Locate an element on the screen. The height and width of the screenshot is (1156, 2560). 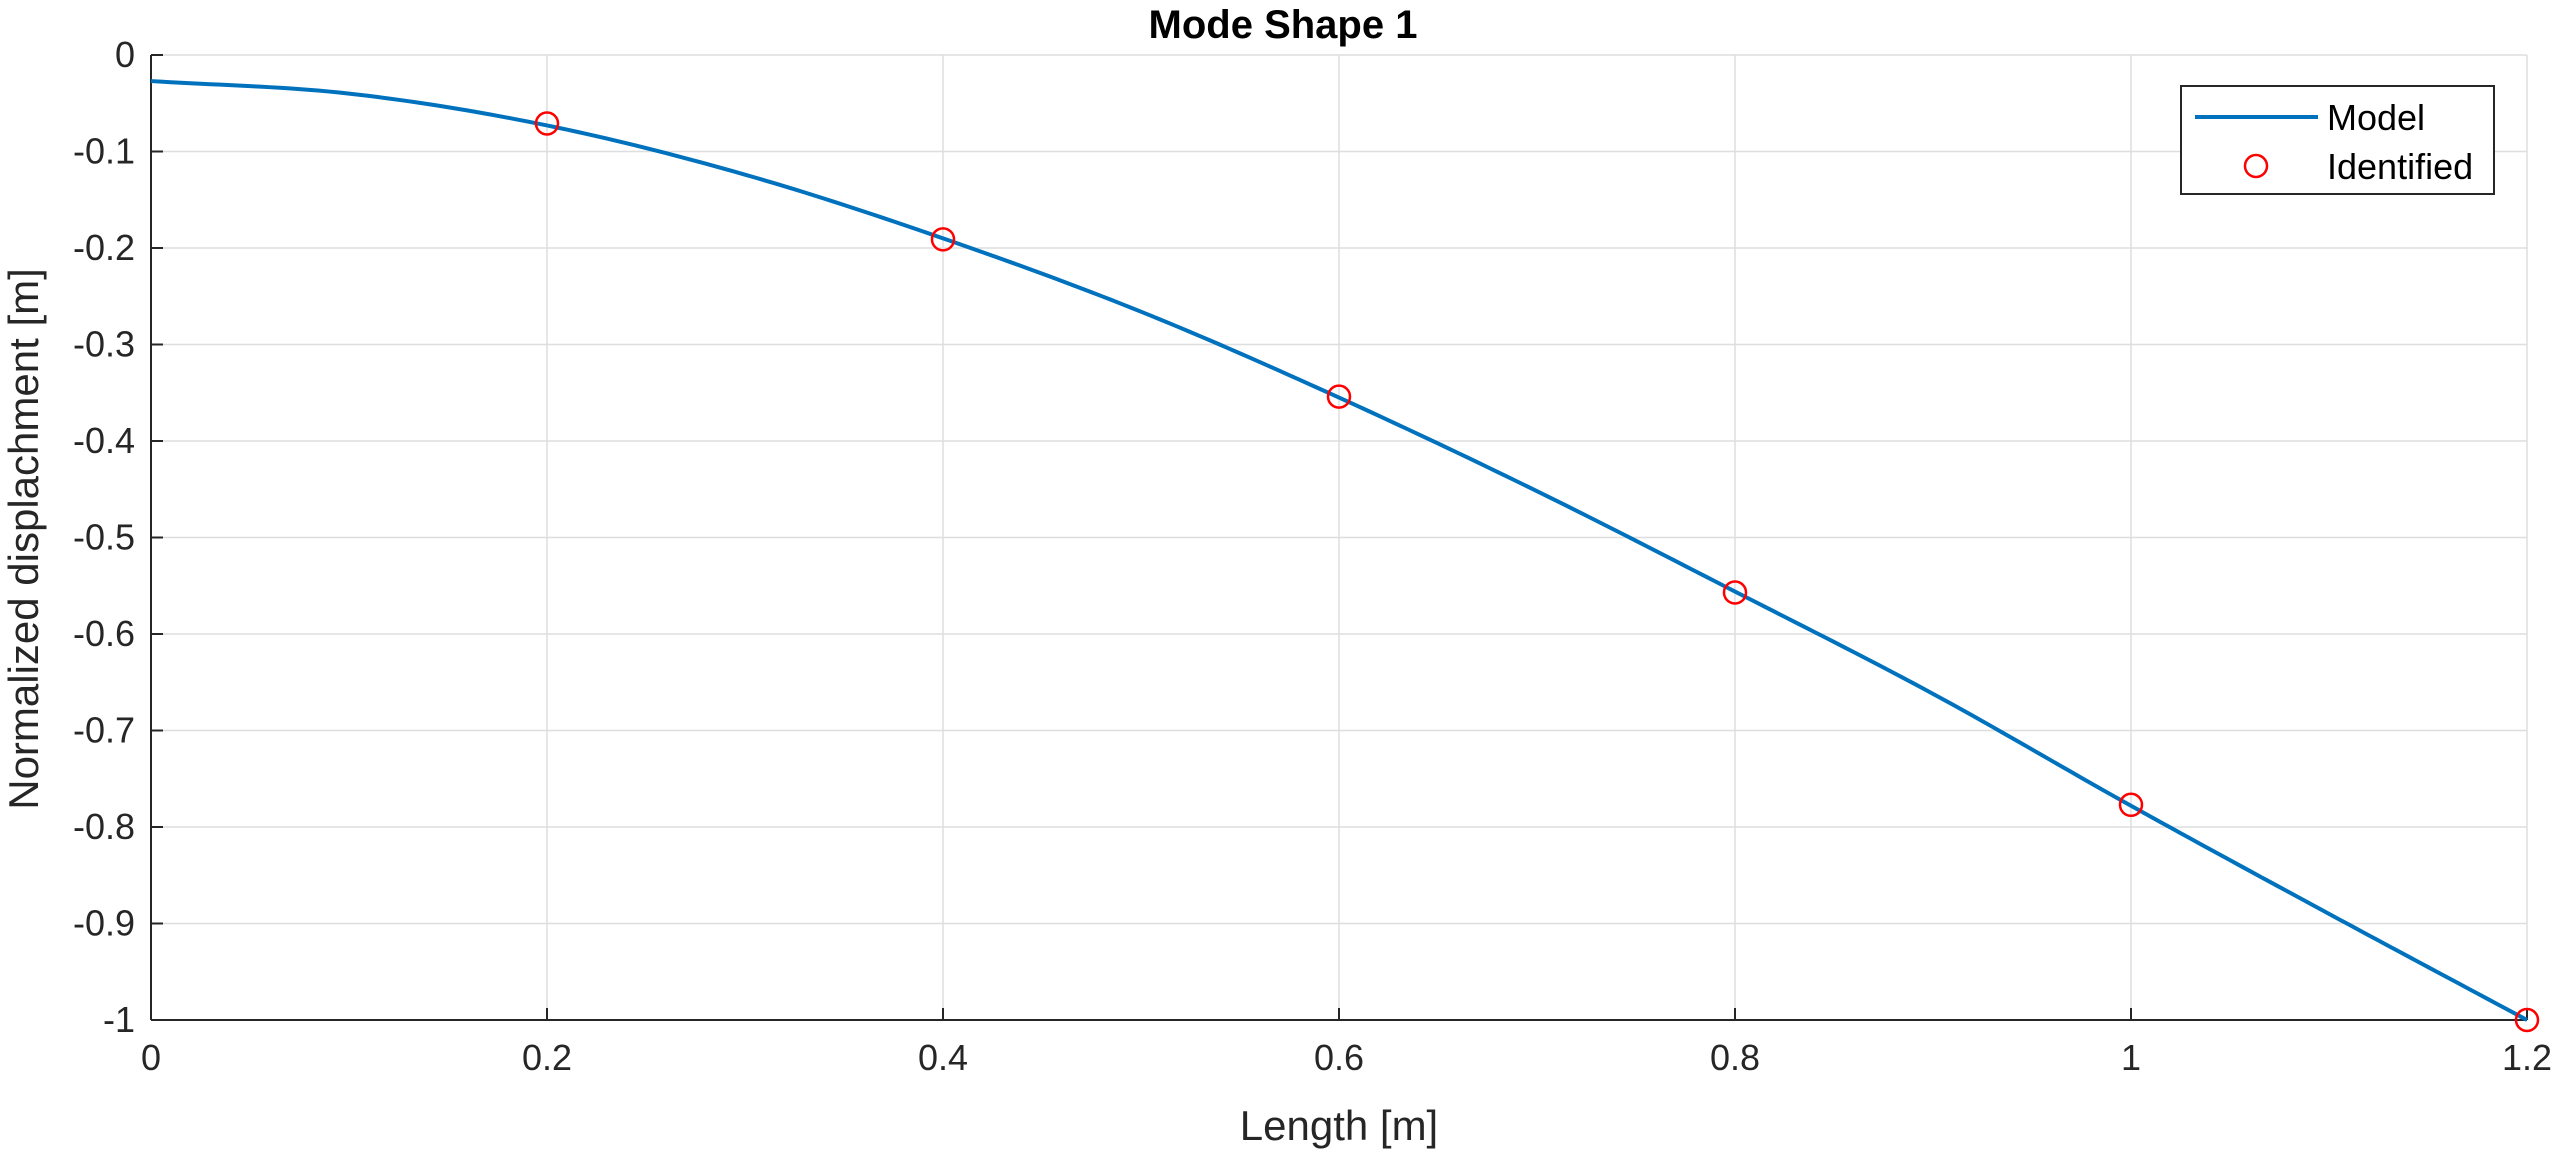
y-tick-label: -1 is located at coordinates (119, 1019).